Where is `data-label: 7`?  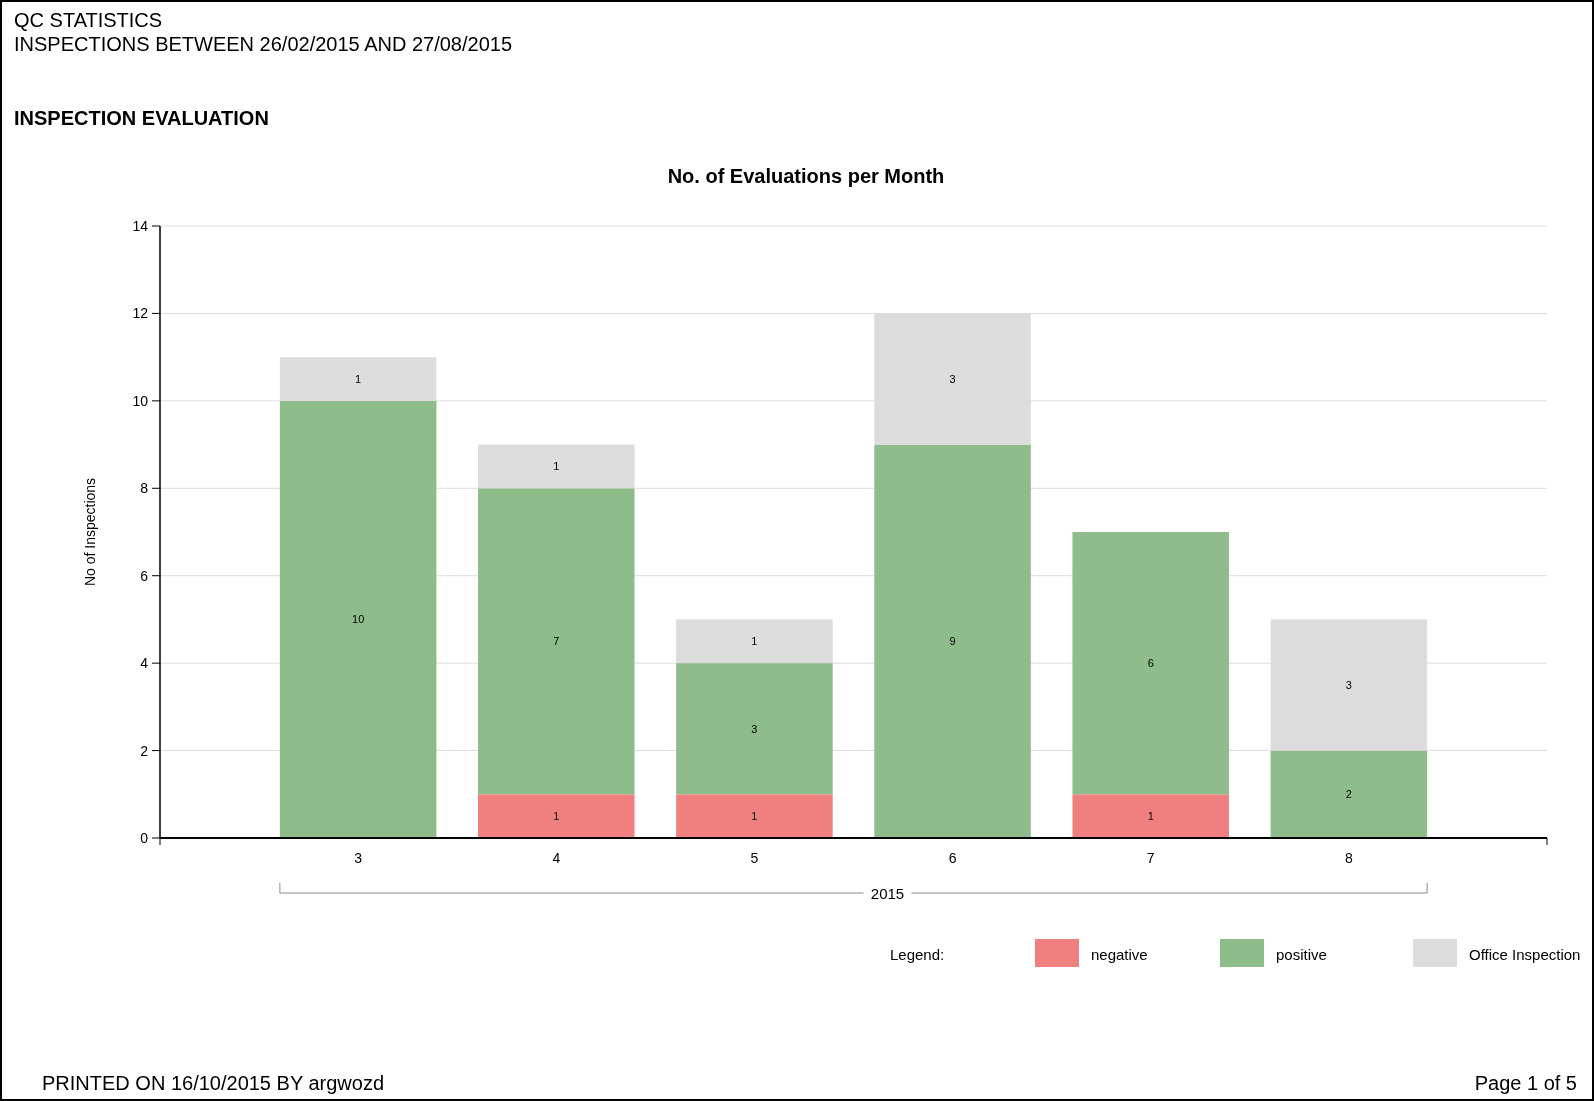
data-label: 7 is located at coordinates (556, 641).